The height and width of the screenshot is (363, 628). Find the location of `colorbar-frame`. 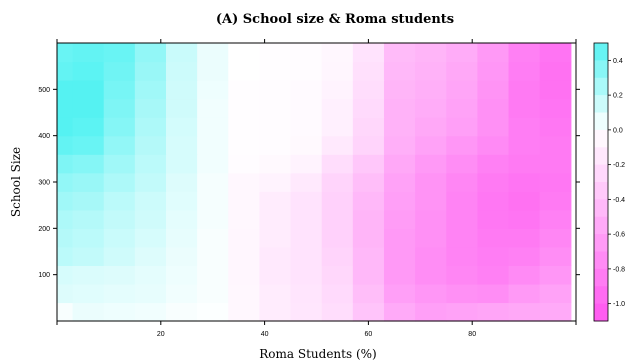

colorbar-frame is located at coordinates (601, 182).